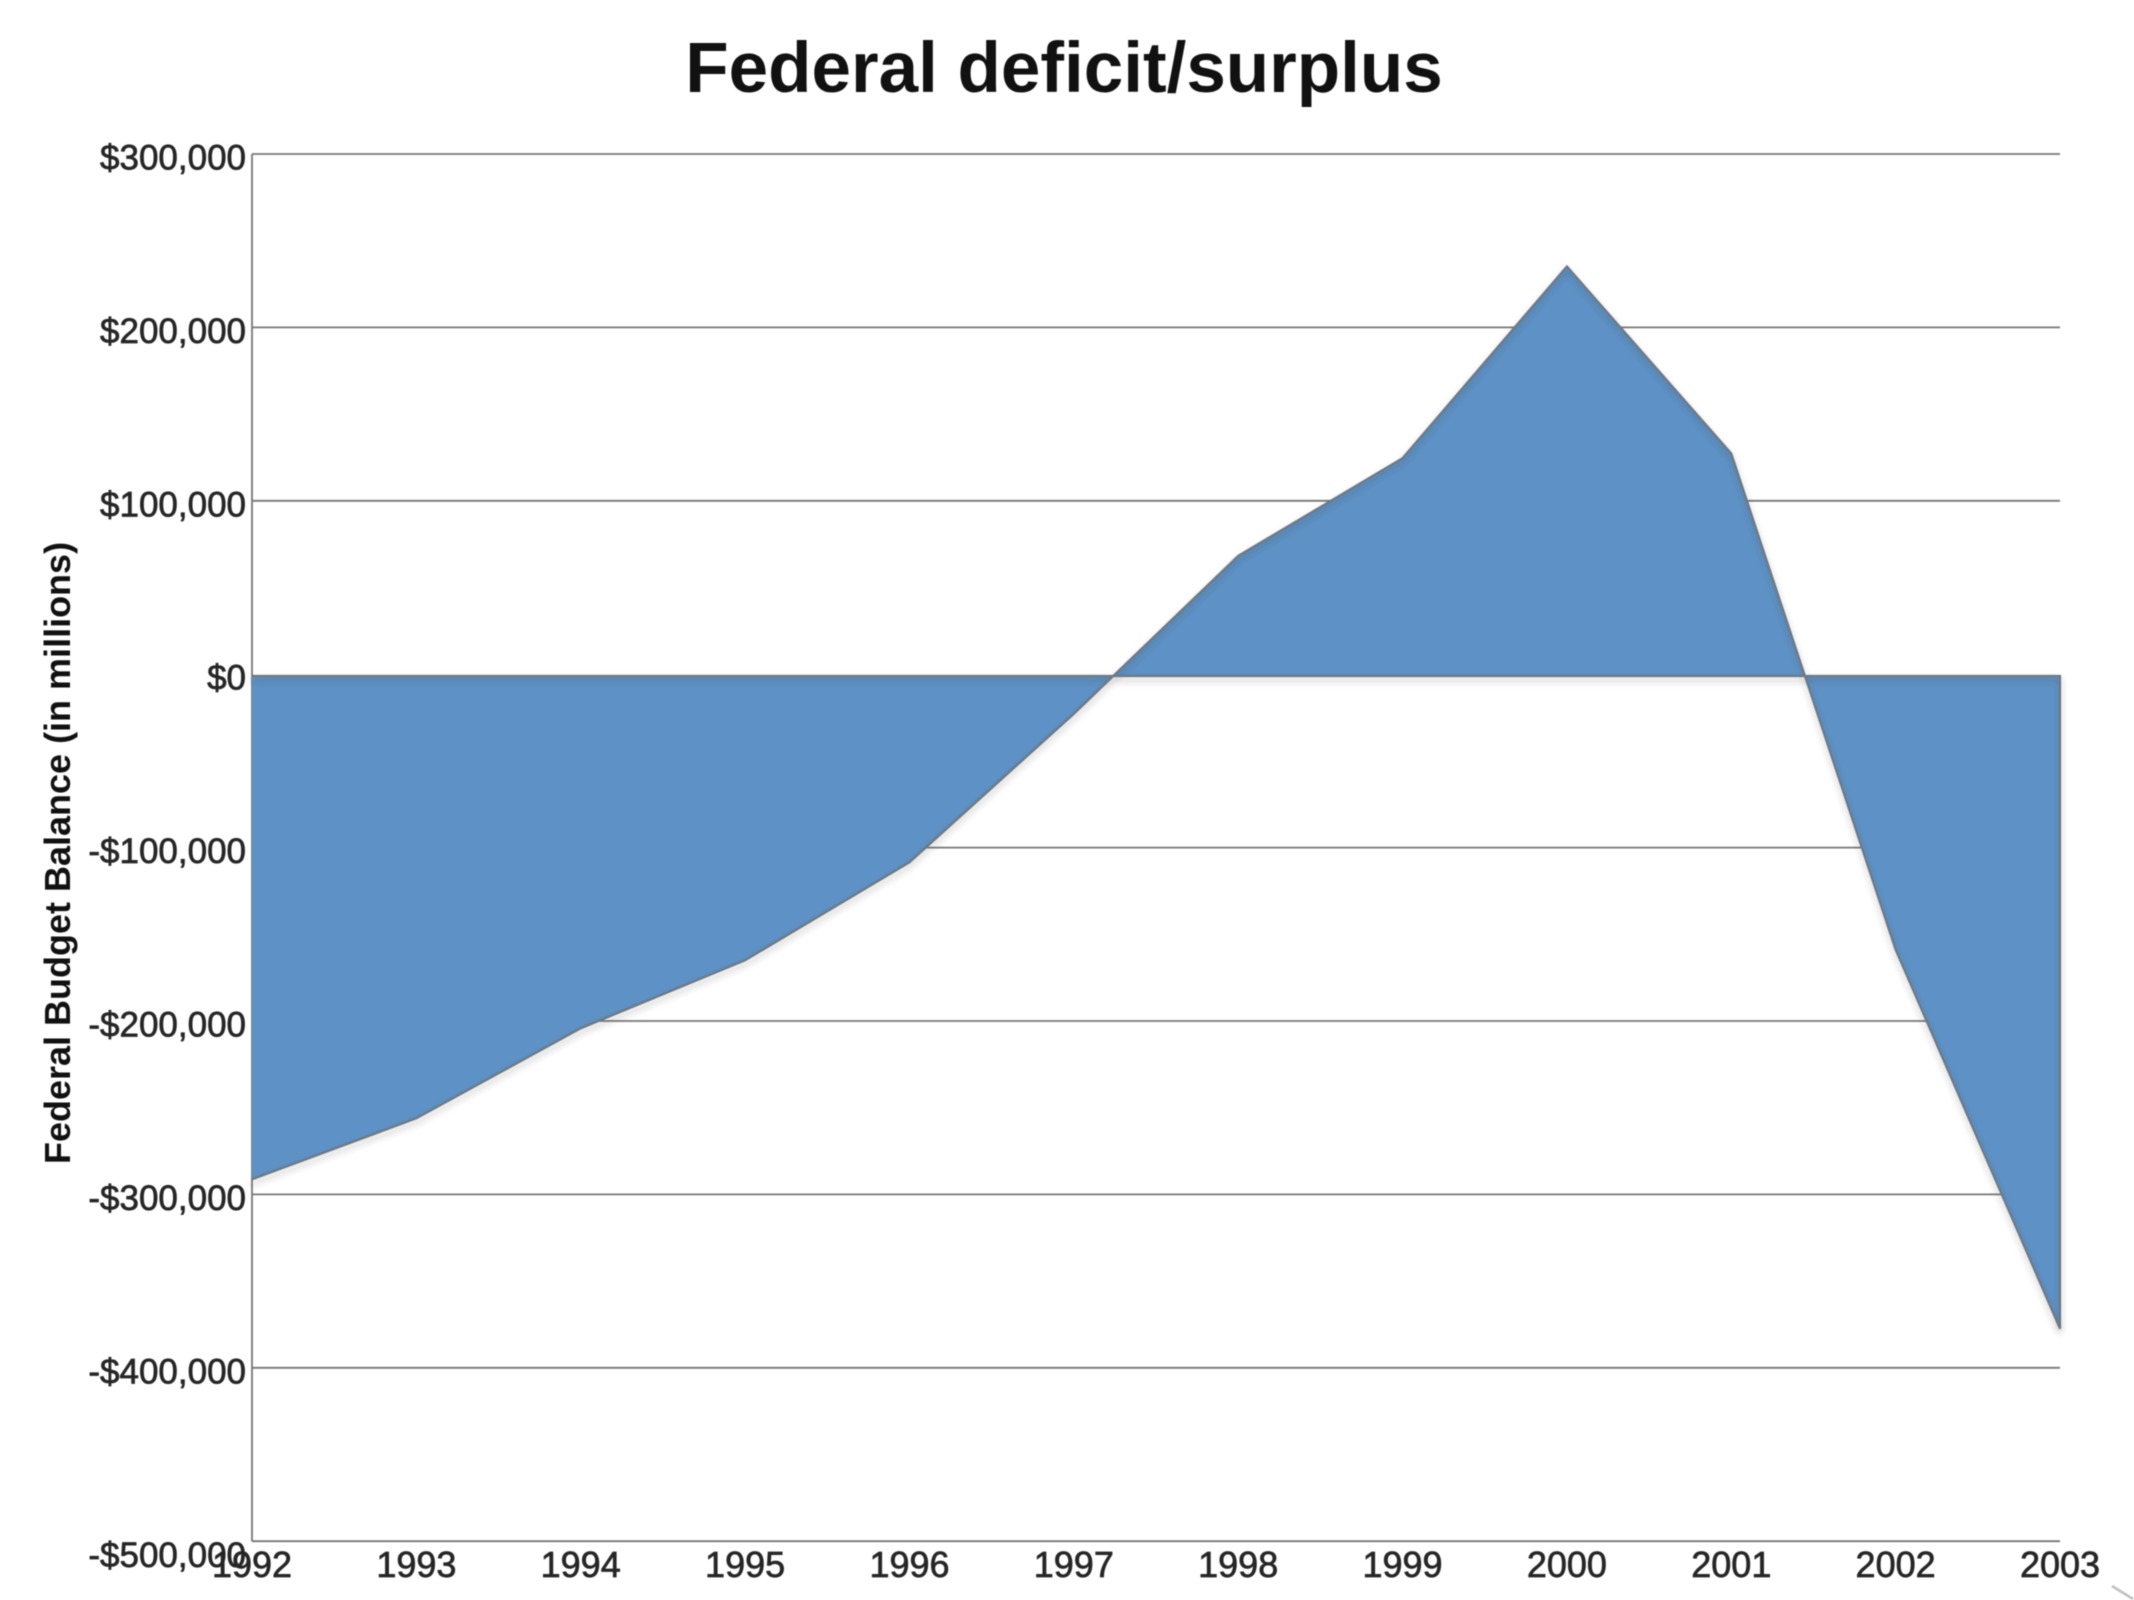 This screenshot has height=1600, width=2134. I want to click on svg-text: 2000, so click(1567, 1564).